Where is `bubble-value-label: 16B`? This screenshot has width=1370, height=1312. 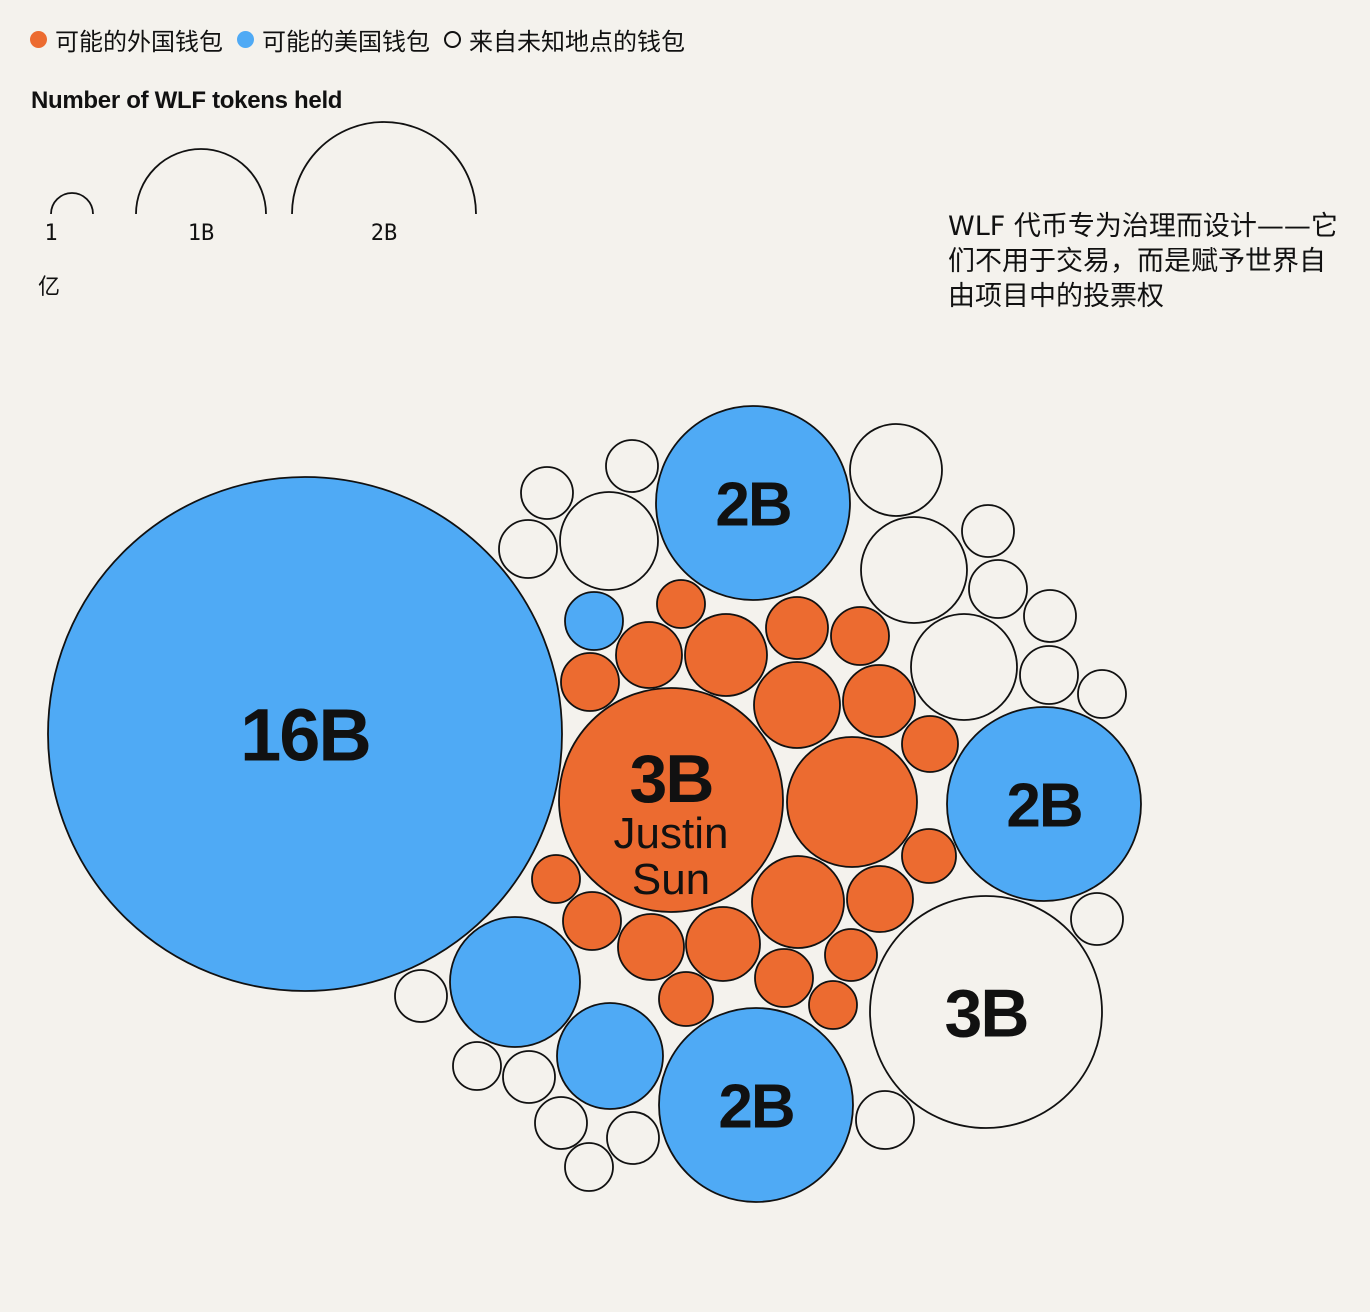 bubble-value-label: 16B is located at coordinates (305, 735).